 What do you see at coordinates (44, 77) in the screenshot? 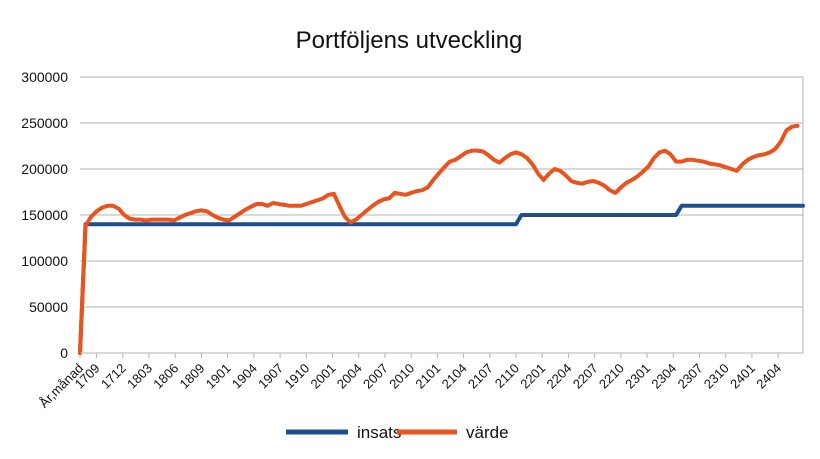
I see `y-tick-label: 300000` at bounding box center [44, 77].